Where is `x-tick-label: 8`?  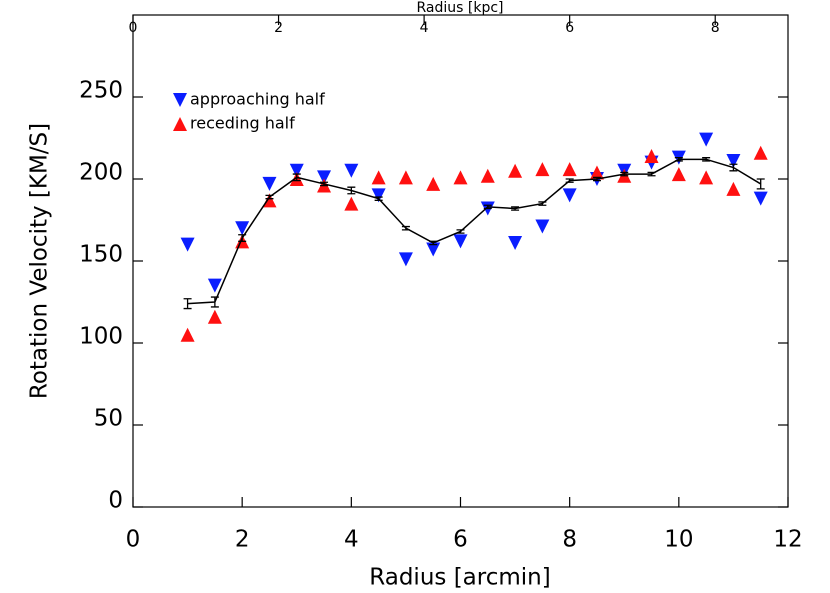
x-tick-label: 8 is located at coordinates (569, 540).